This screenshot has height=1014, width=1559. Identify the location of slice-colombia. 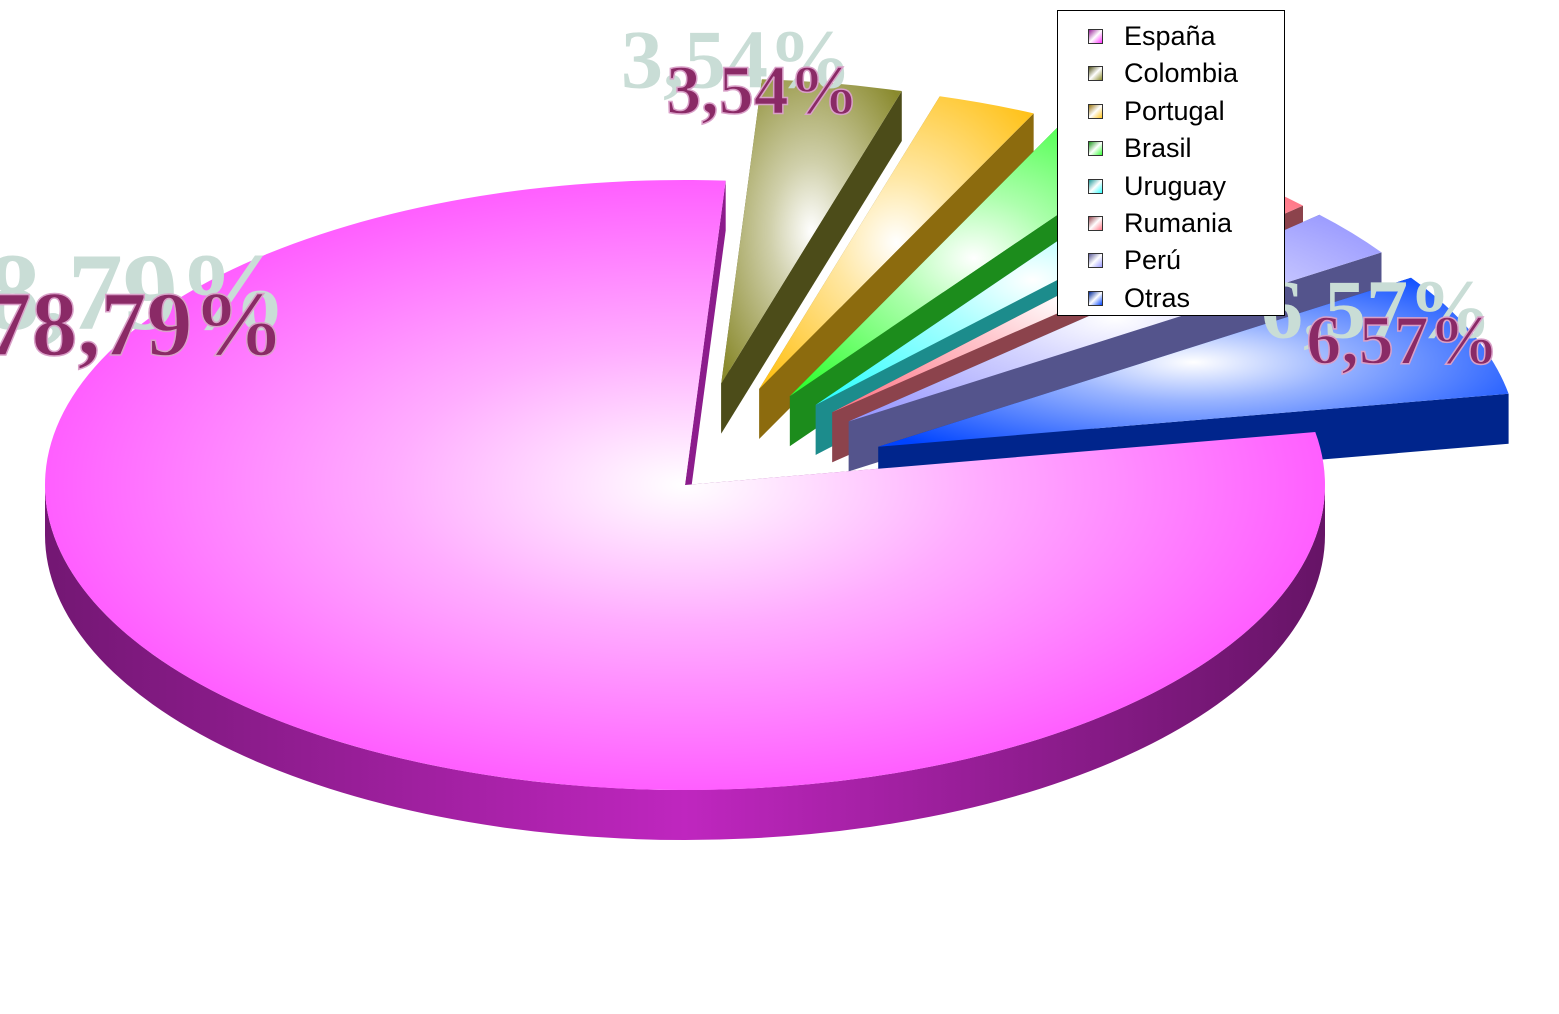
(811, 231).